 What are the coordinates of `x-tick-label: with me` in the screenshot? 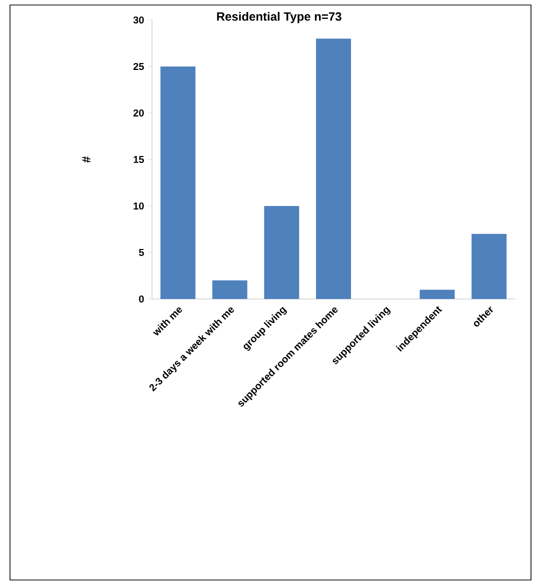 It's located at (167, 321).